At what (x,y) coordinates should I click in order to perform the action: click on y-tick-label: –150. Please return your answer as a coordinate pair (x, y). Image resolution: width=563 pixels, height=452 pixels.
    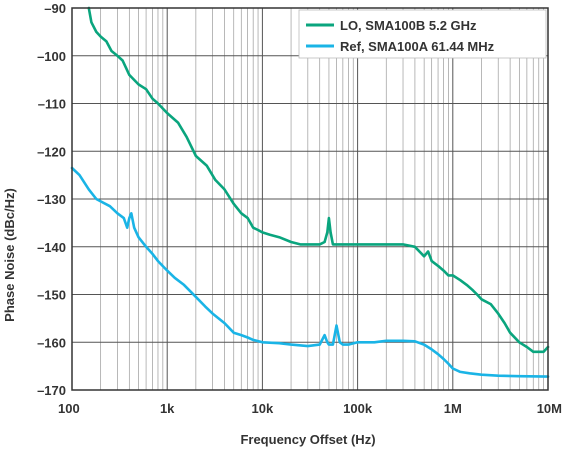
    Looking at the image, I should click on (51, 295).